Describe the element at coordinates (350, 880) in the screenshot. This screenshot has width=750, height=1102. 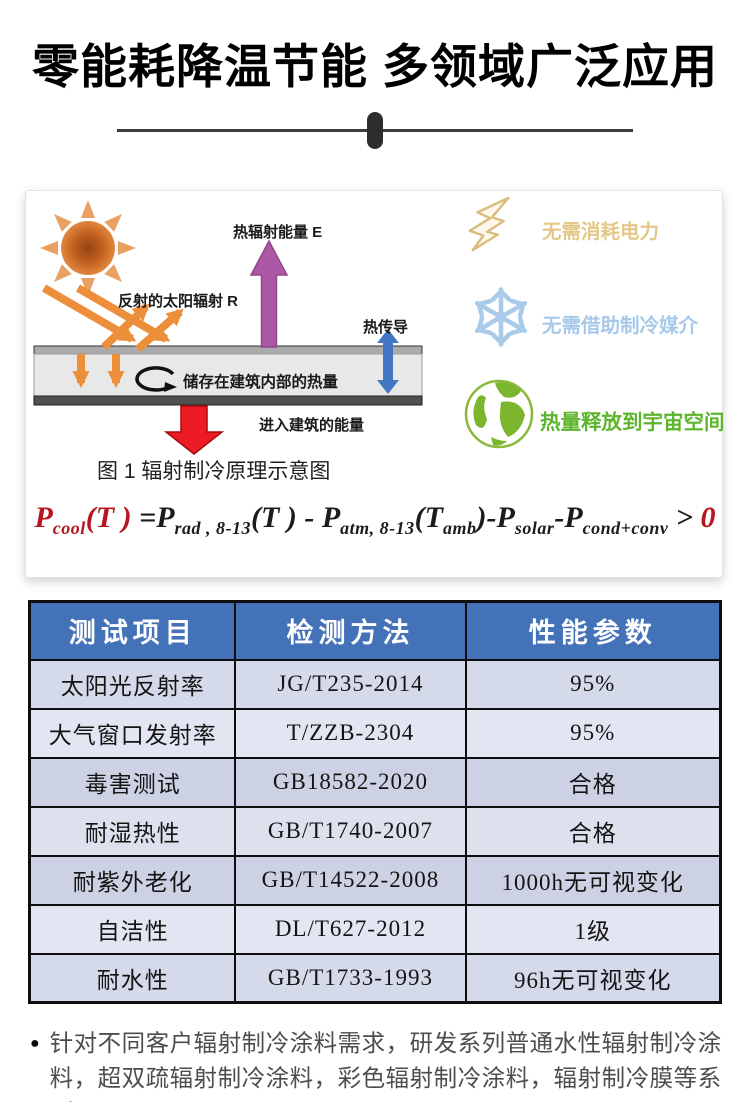
I see `cell-method: GB/T14522-2008` at that location.